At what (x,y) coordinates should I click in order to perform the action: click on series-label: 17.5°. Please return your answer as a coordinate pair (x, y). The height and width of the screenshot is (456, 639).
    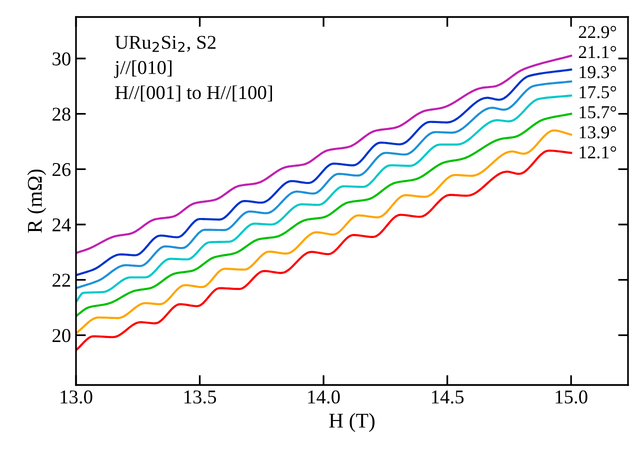
    Looking at the image, I should click on (598, 92).